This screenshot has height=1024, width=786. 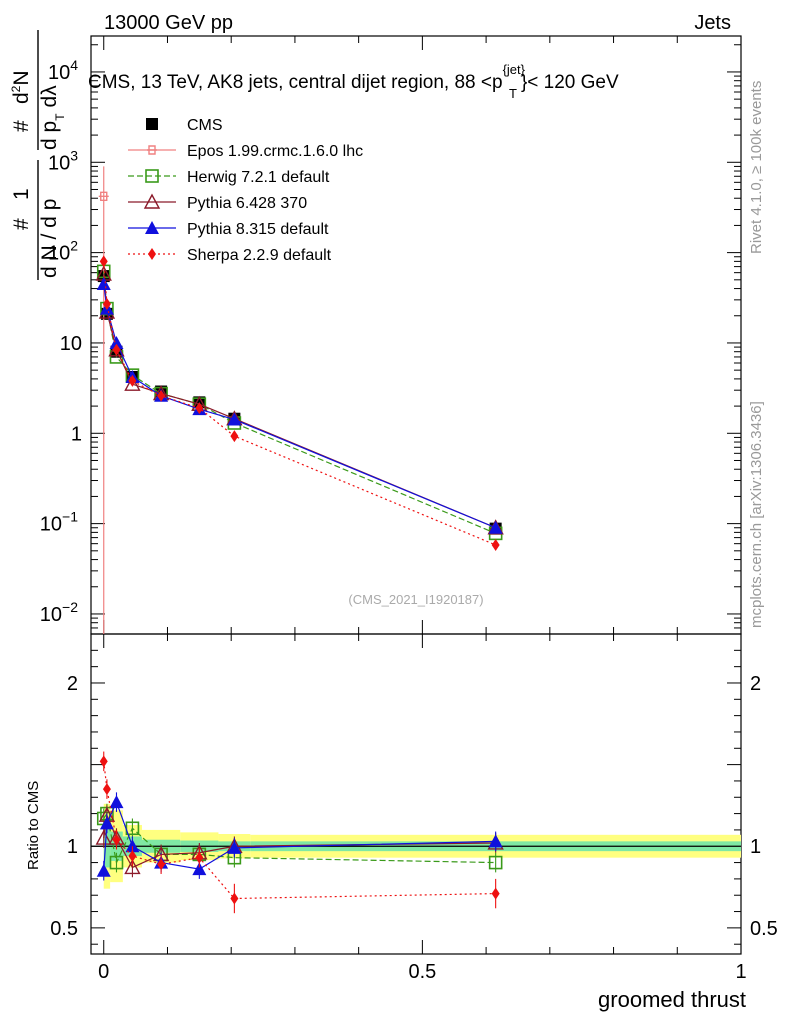 I want to click on legend-label: Pythia 8.315 default, so click(x=258, y=229).